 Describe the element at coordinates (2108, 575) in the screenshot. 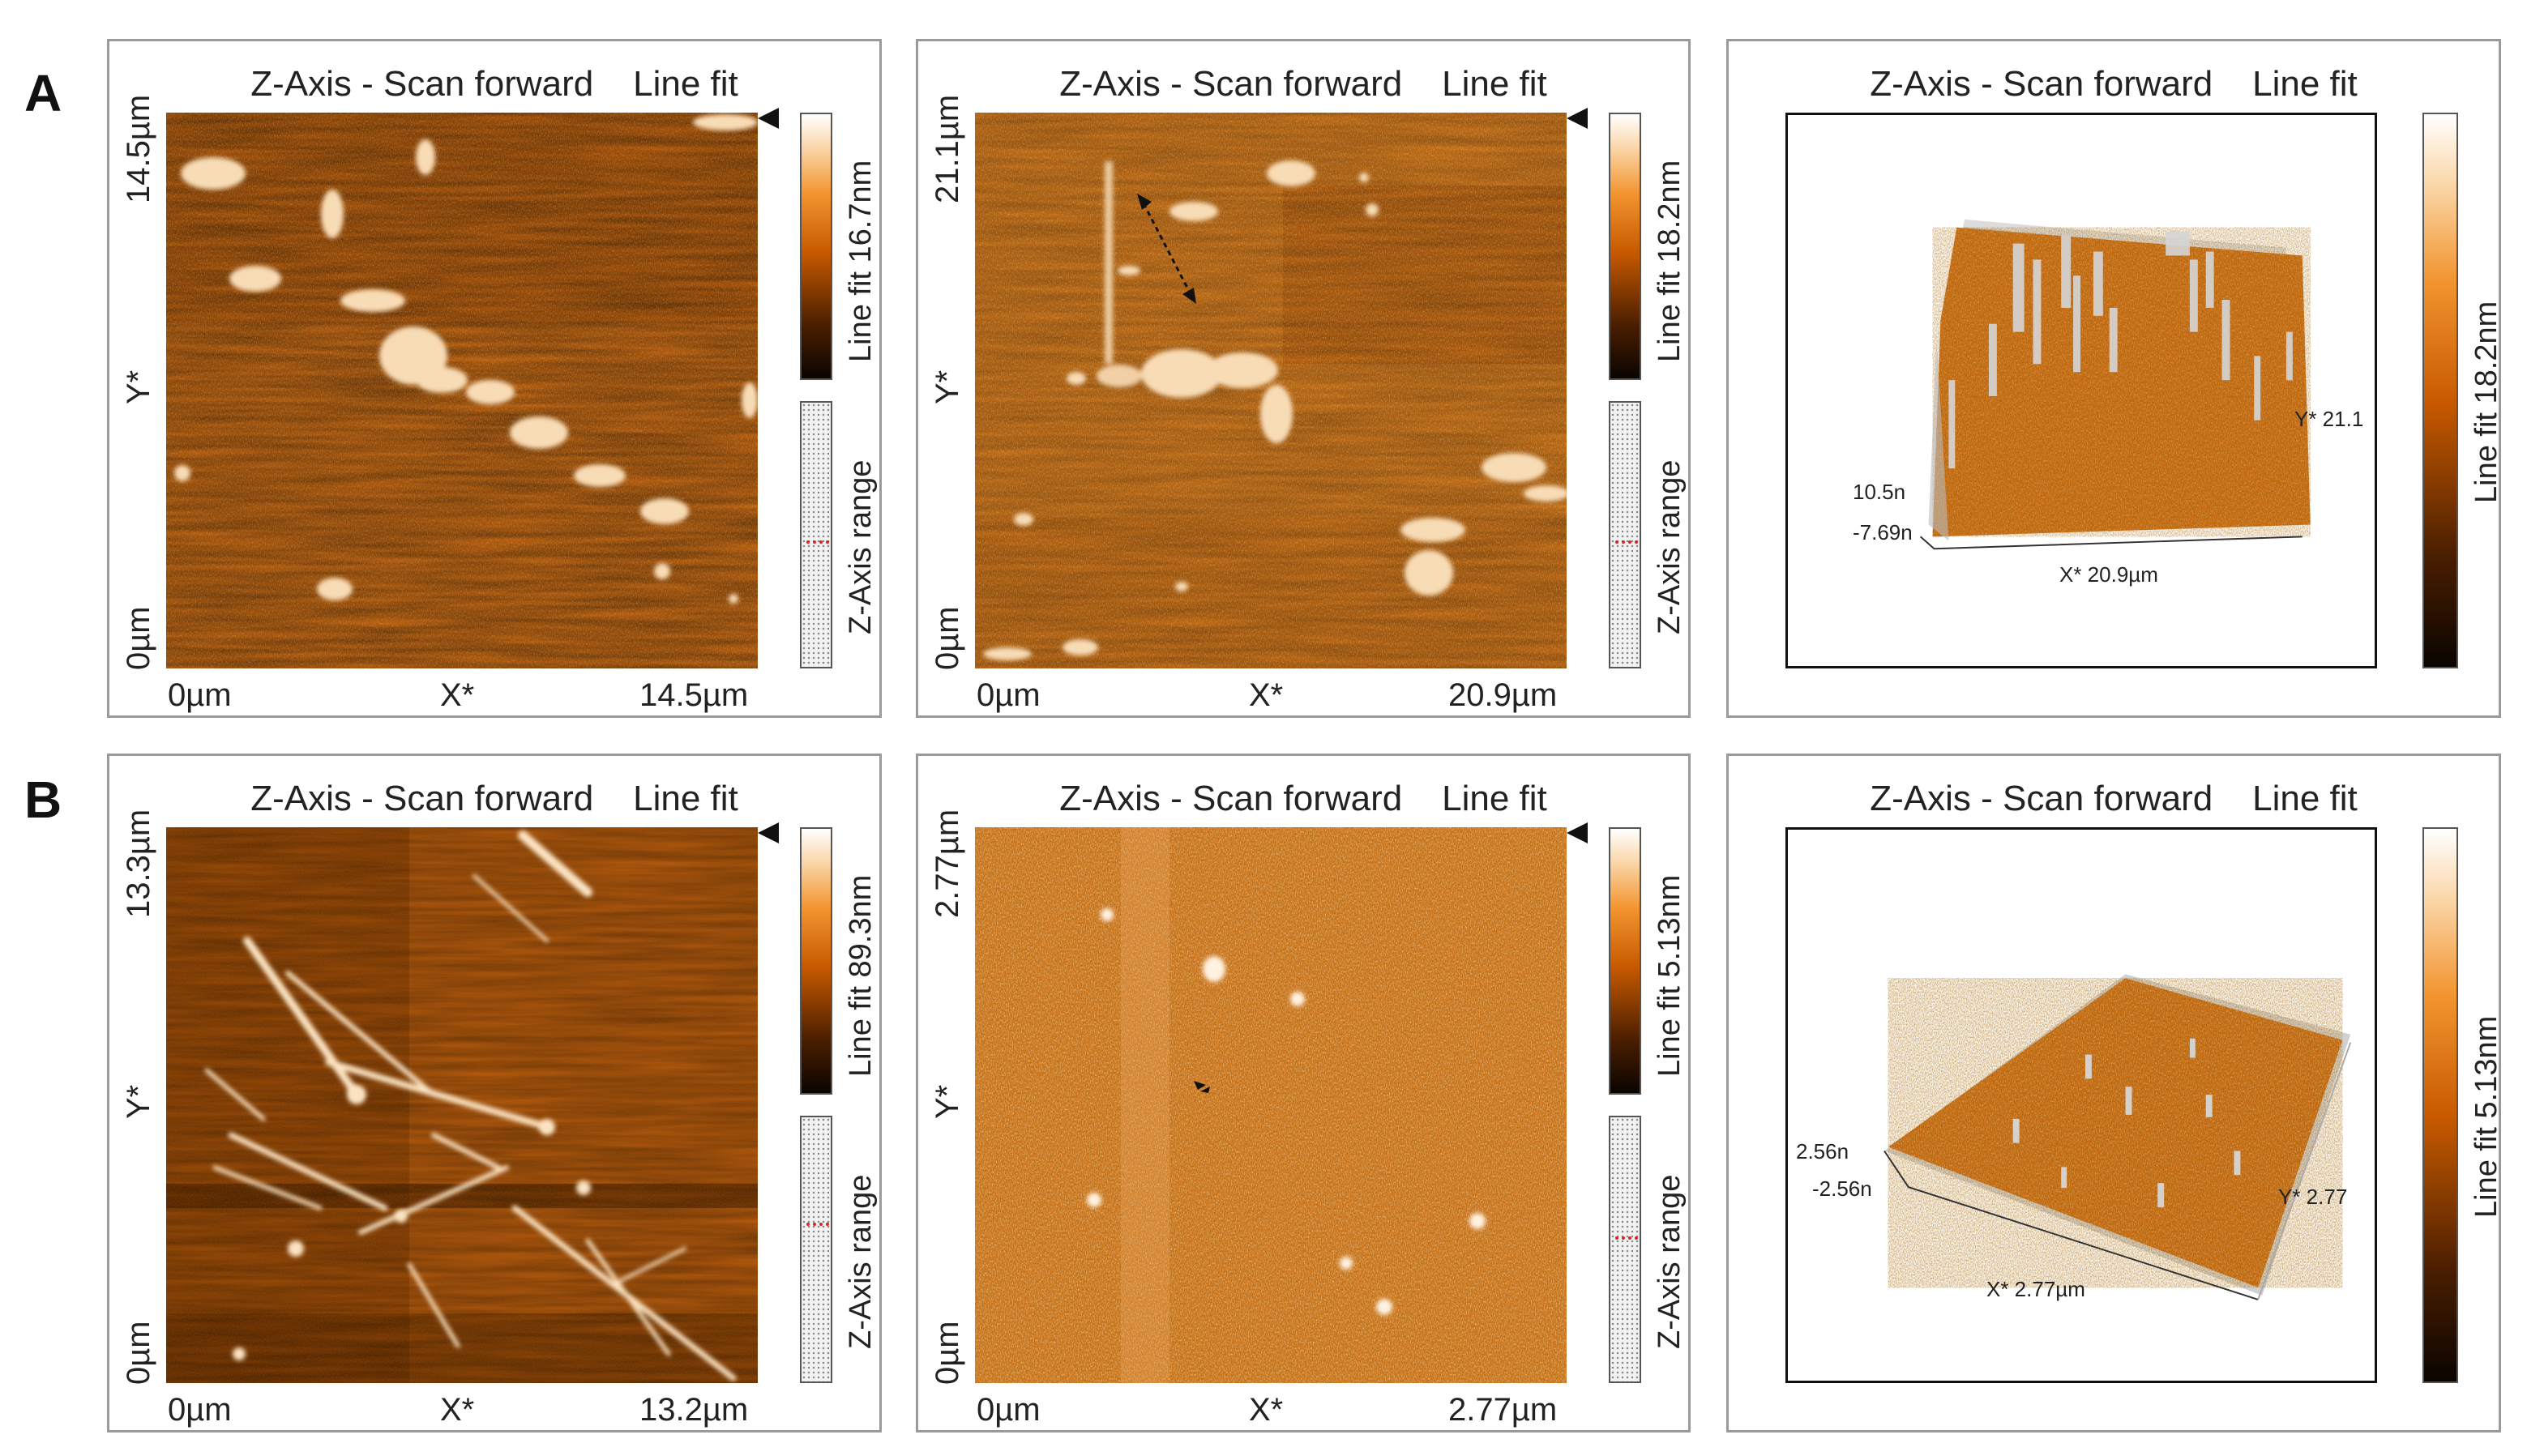

I see `x-axis-label: X* 20.9µm` at that location.